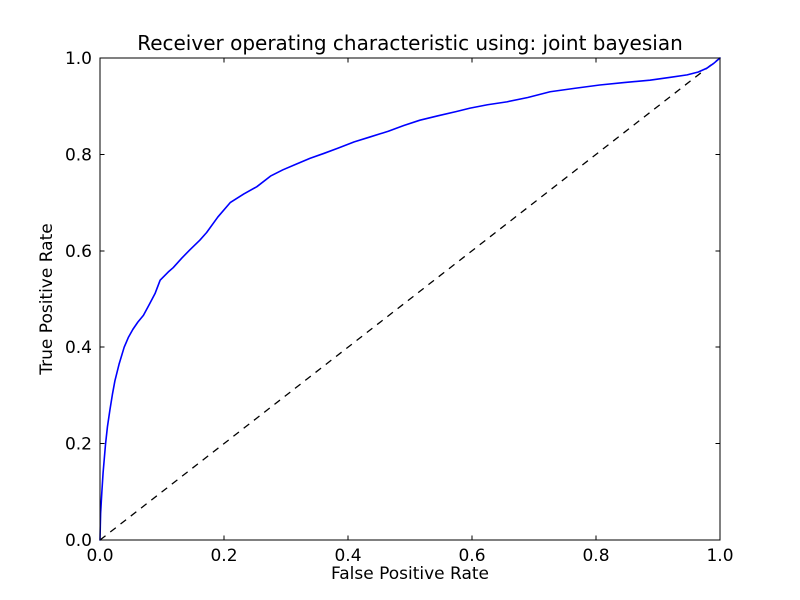  I want to click on x-tick-label: 0.8, so click(595, 556).